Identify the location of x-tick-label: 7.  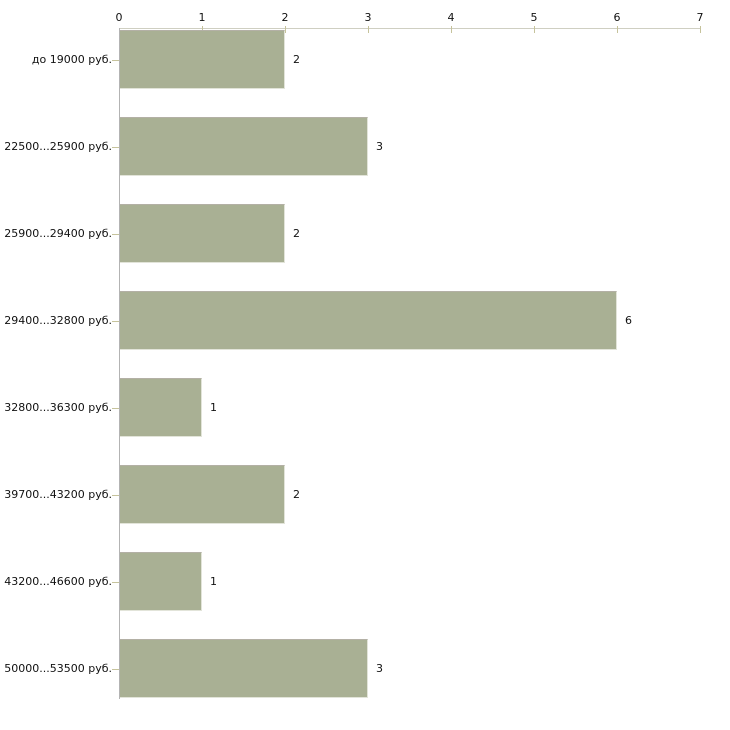
(700, 17).